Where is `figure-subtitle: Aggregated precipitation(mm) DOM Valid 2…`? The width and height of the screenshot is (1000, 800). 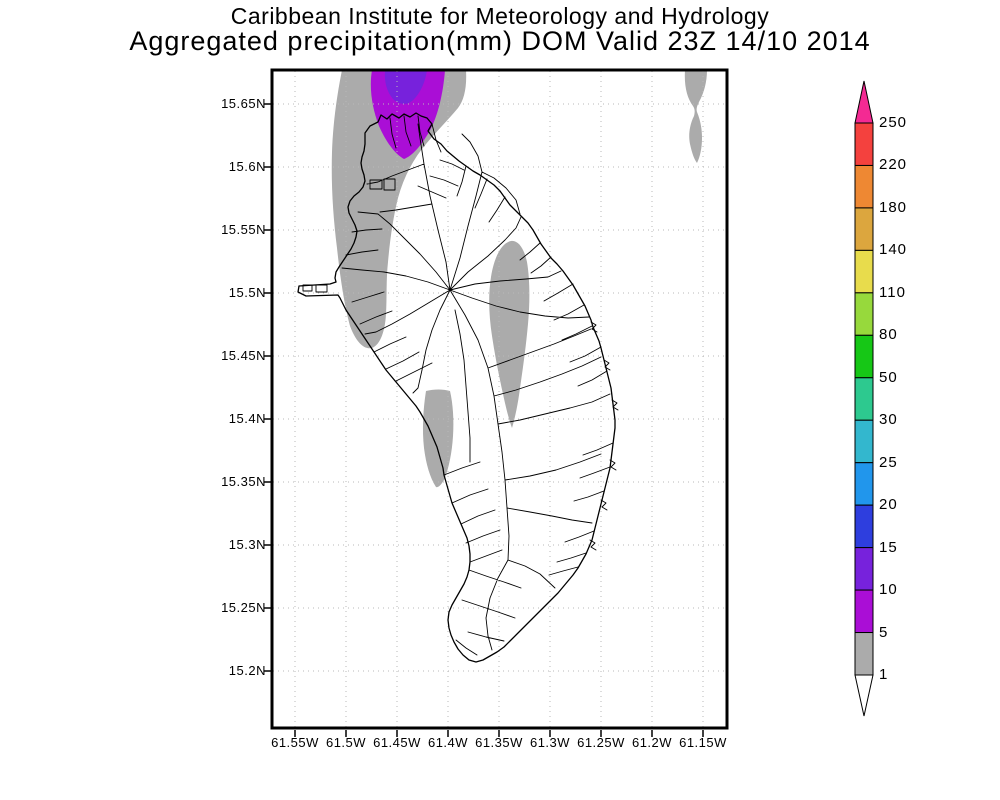 figure-subtitle: Aggregated precipitation(mm) DOM Valid 2… is located at coordinates (500, 41).